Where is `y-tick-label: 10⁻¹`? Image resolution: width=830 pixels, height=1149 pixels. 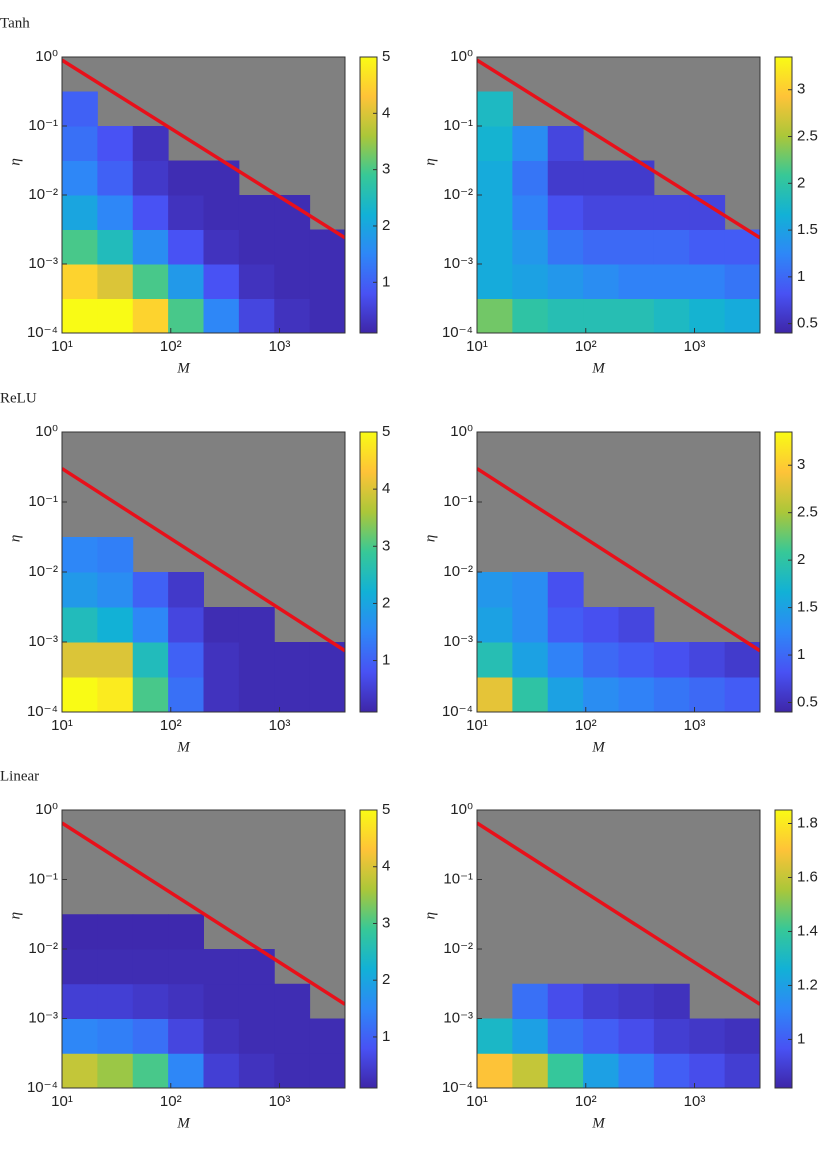
y-tick-label: 10⁻¹ is located at coordinates (43, 501).